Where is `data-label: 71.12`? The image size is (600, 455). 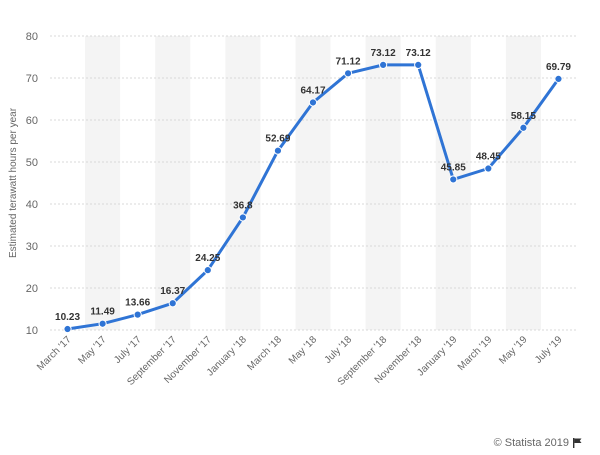
data-label: 71.12 is located at coordinates (348, 61).